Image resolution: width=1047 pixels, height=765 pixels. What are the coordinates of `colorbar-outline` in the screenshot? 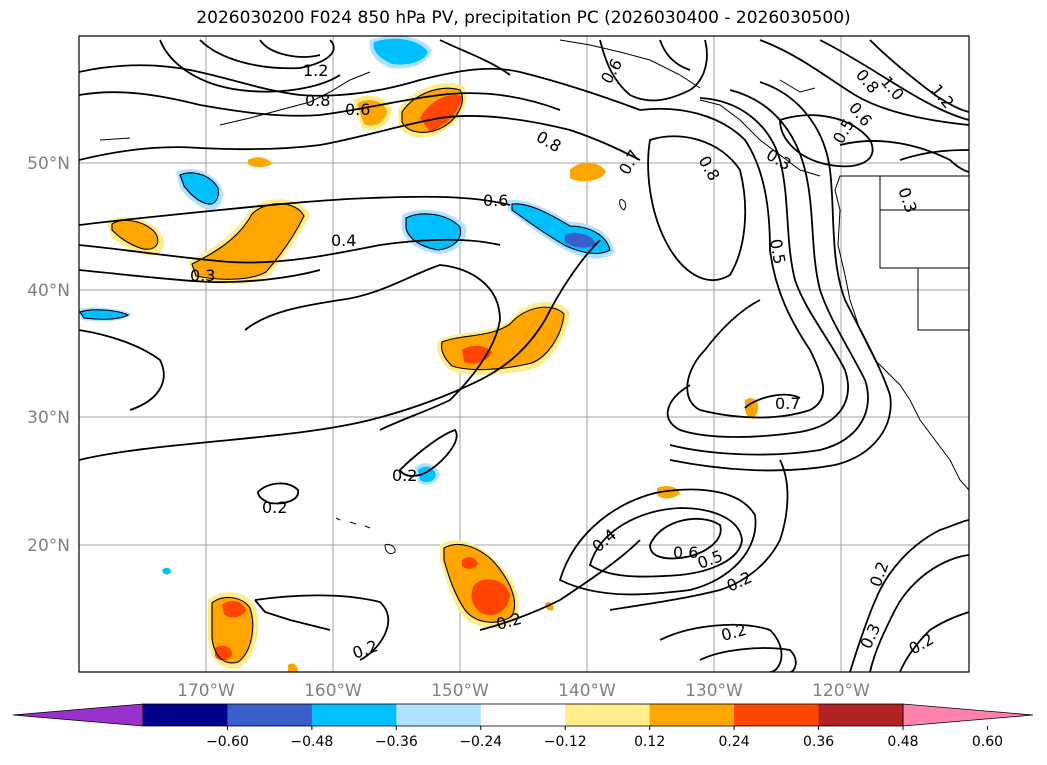 It's located at (523, 715).